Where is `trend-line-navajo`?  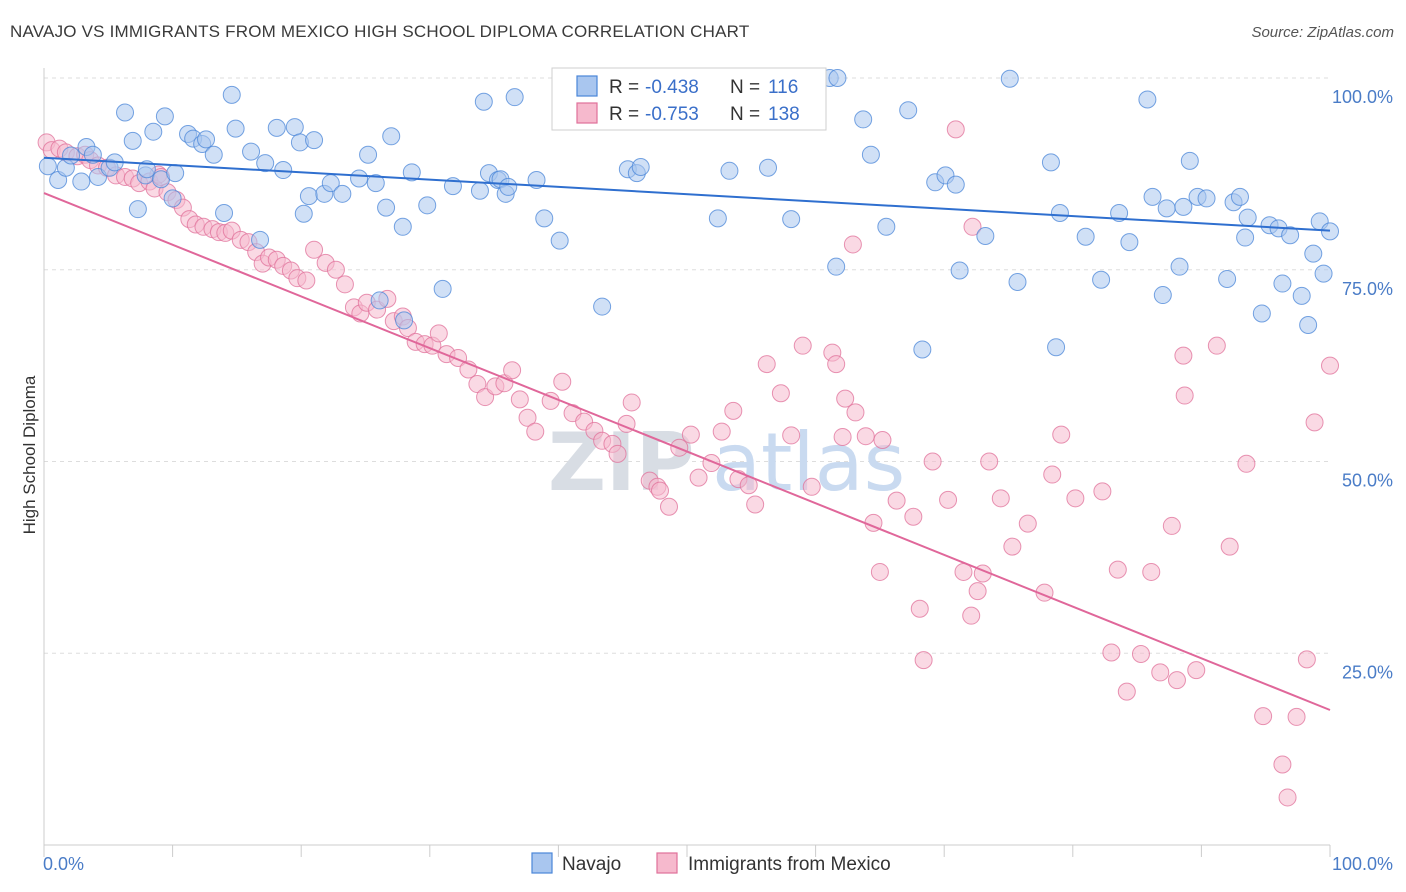 trend-line-navajo is located at coordinates (687, 194).